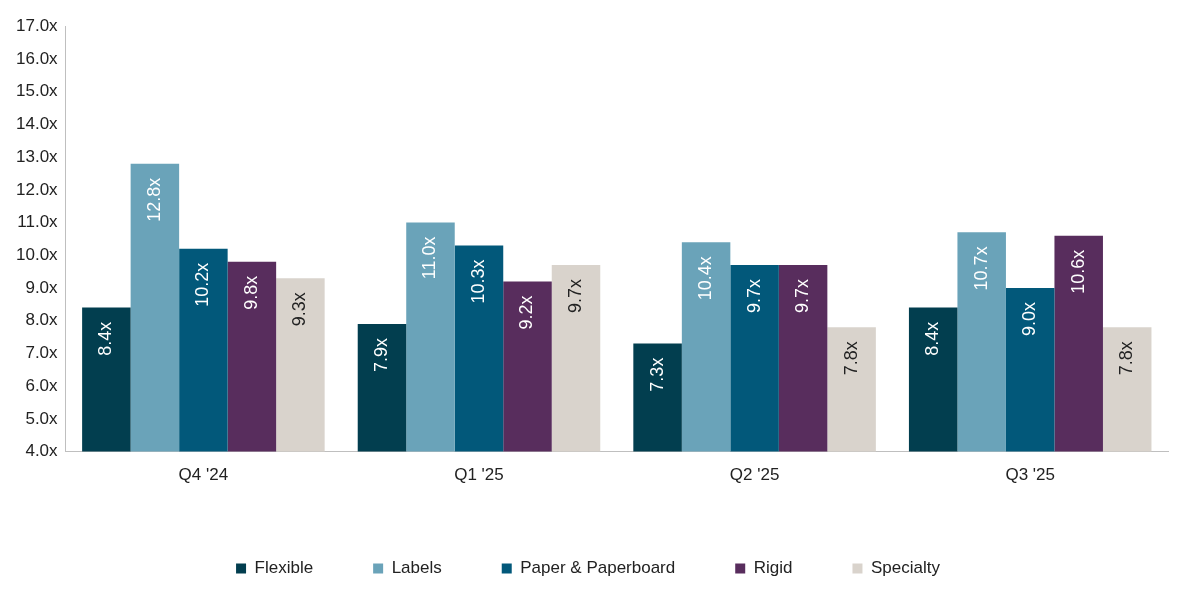  I want to click on y-tick-label: 15.0x, so click(37, 91).